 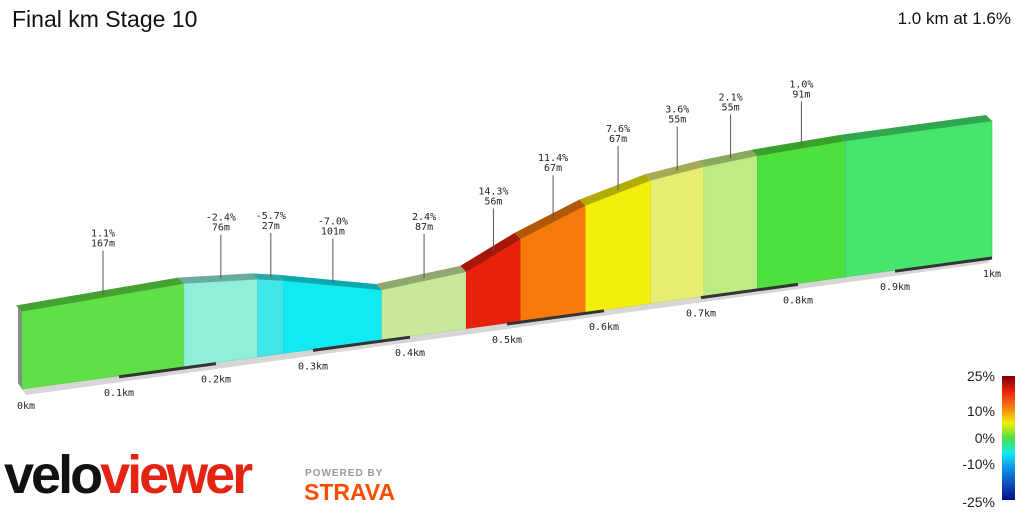 I want to click on segment-label: 101m, so click(x=333, y=231).